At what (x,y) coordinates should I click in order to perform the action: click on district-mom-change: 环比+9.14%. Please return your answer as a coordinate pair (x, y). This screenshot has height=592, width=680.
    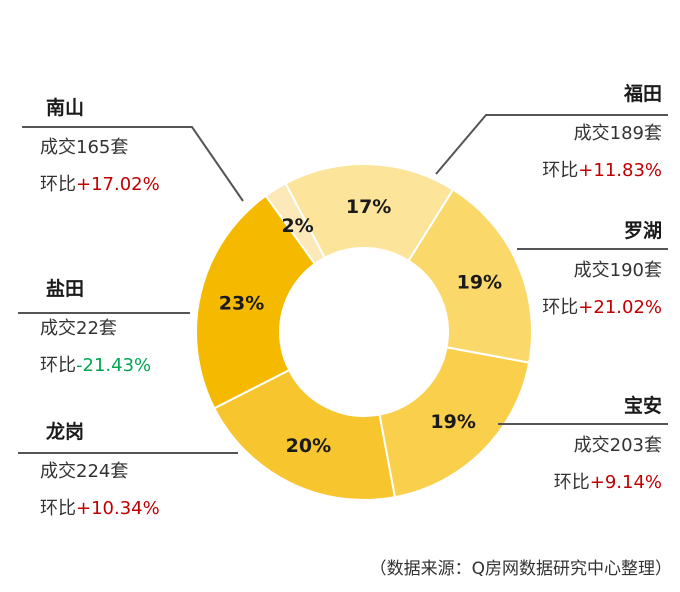
    Looking at the image, I should click on (608, 482).